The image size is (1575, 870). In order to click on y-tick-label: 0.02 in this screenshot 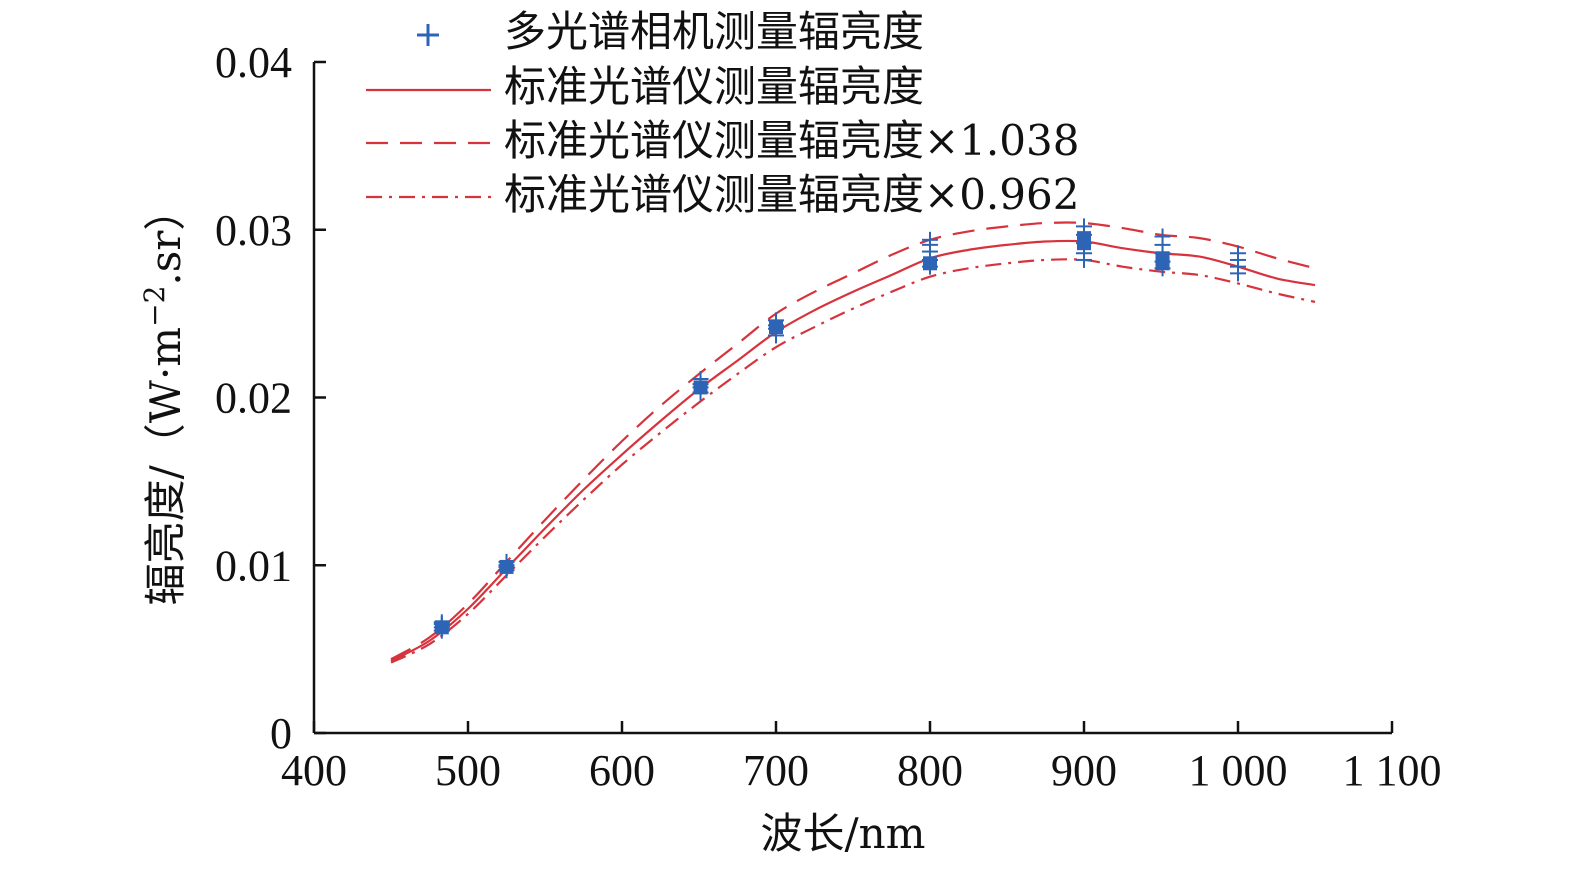, I will do `click(253, 398)`.